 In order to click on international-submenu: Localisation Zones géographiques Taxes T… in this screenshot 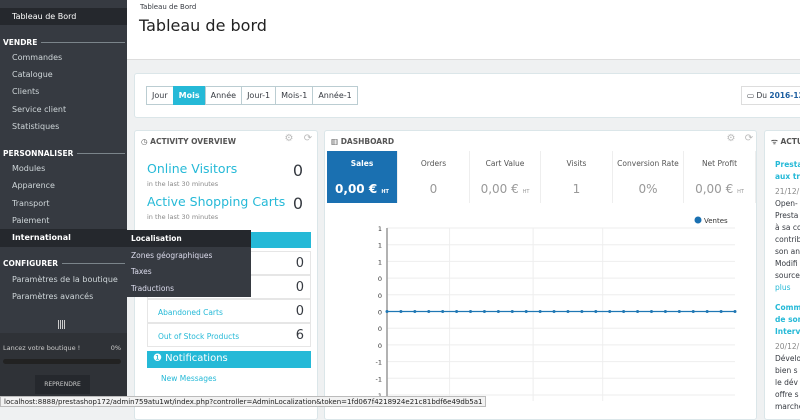, I will do `click(189, 263)`.